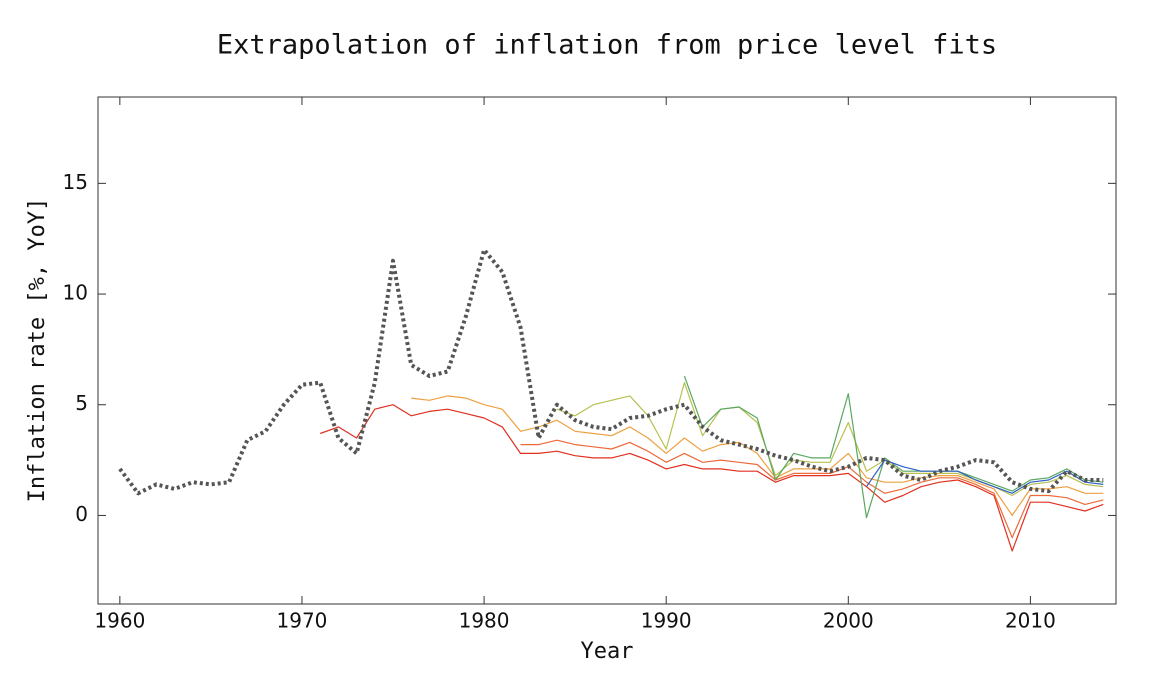  I want to click on x-tick-label: 1970, so click(302, 621).